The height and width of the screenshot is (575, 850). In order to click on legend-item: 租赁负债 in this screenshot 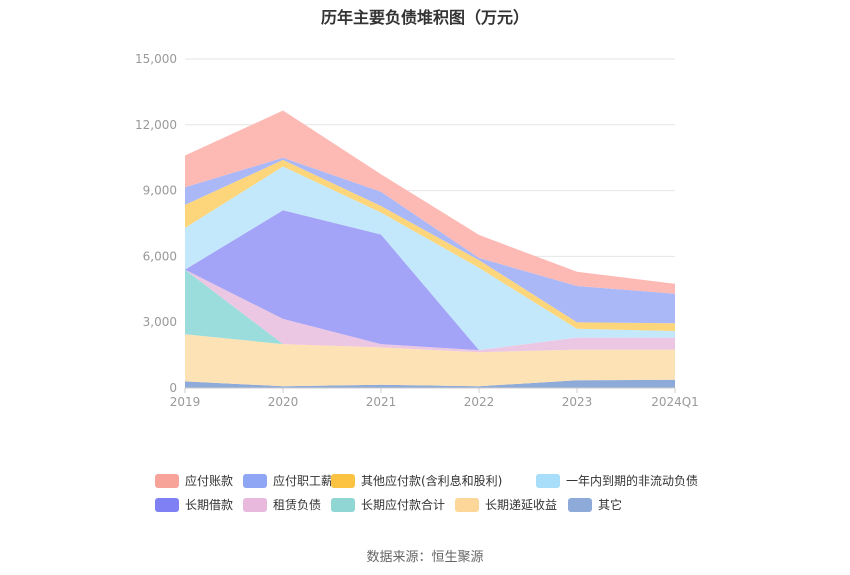, I will do `click(282, 505)`.